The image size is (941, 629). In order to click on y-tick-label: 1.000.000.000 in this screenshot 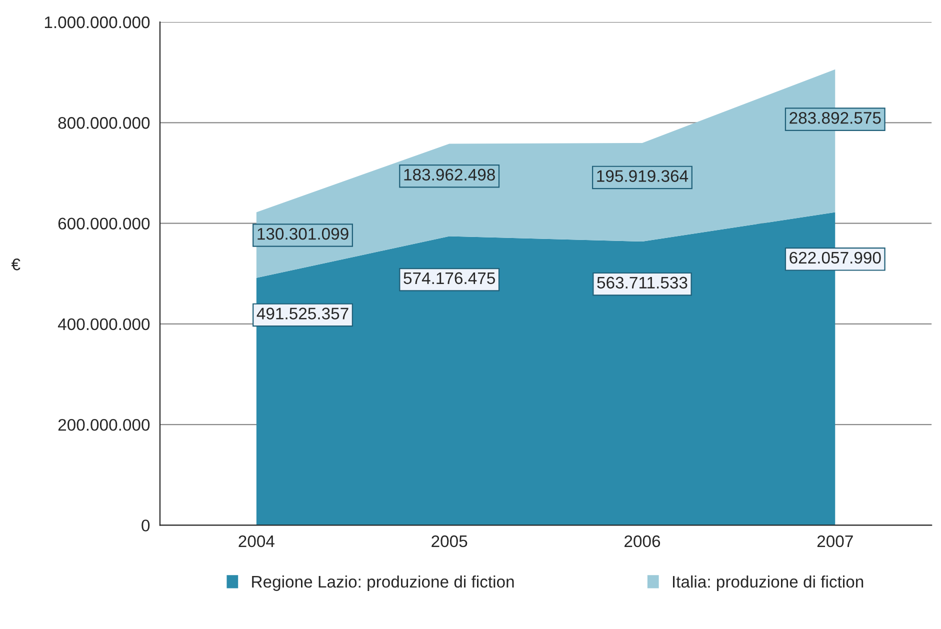, I will do `click(97, 22)`.